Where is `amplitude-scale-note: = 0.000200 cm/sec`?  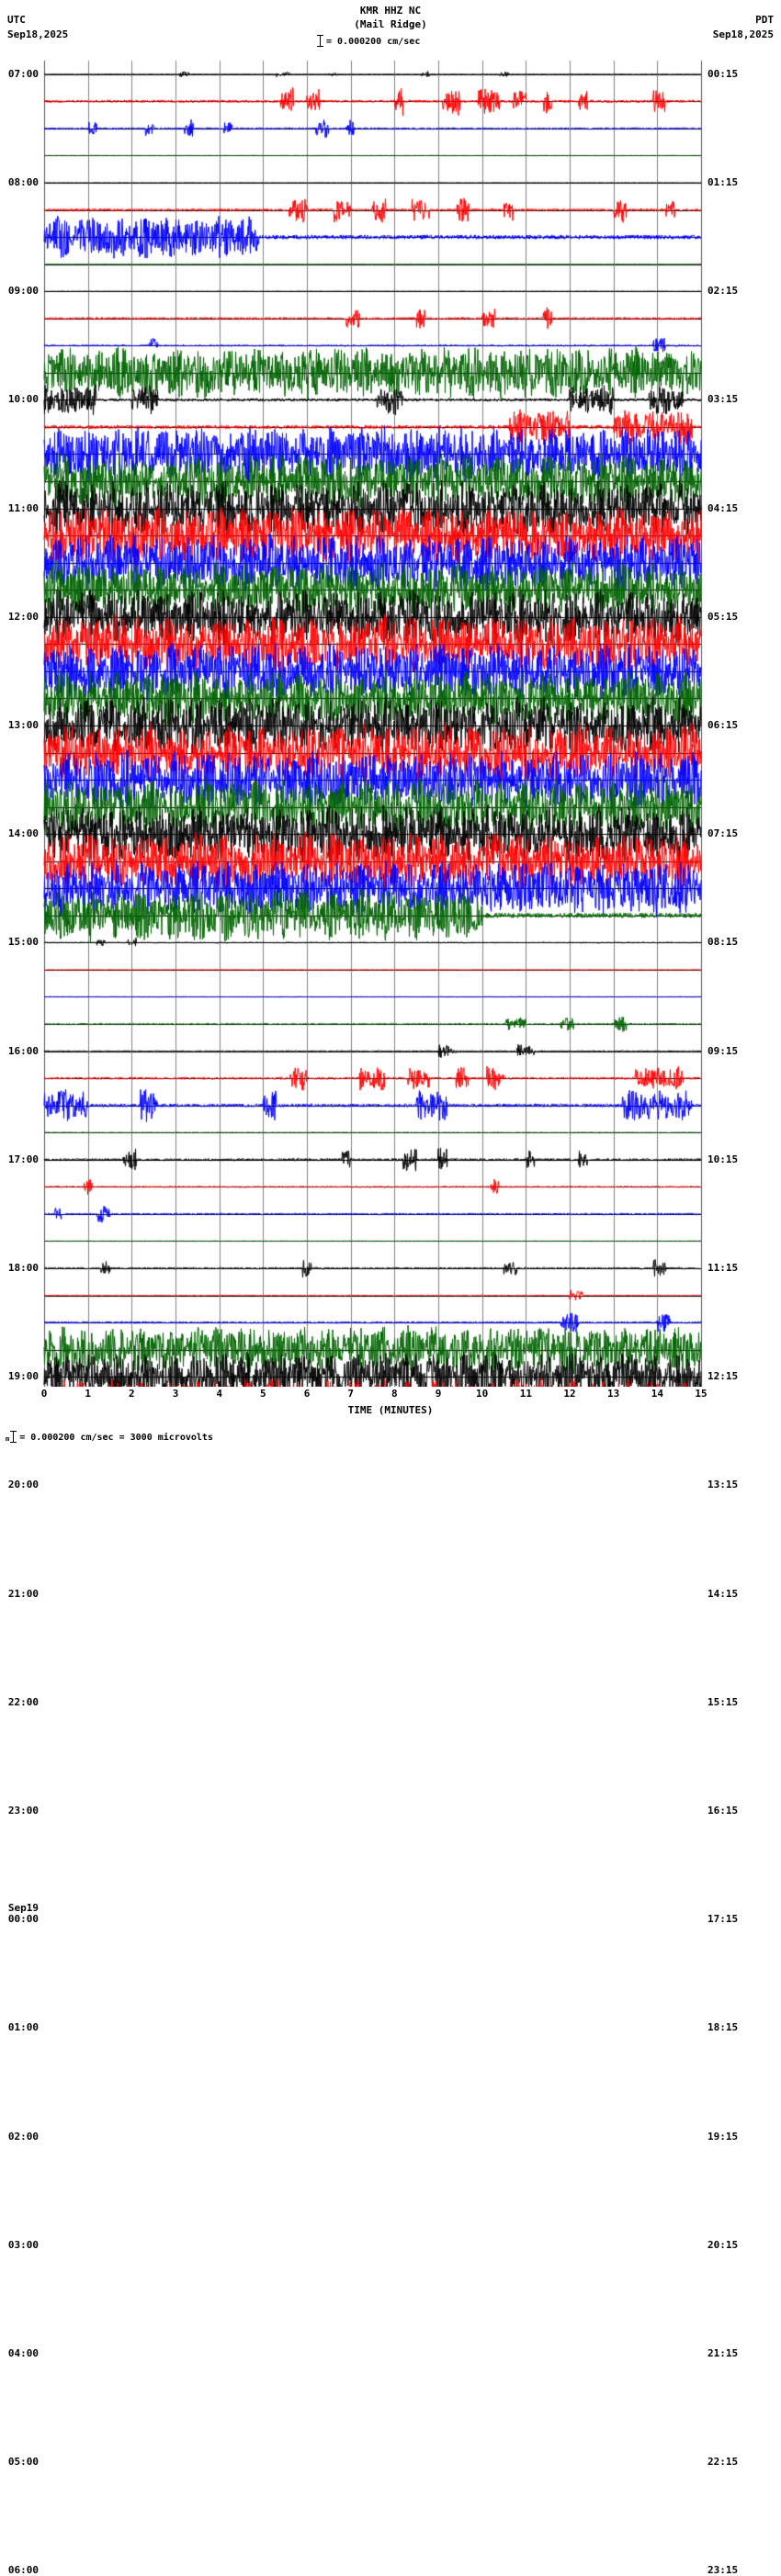
amplitude-scale-note: = 0.000200 cm/sec is located at coordinates (368, 41).